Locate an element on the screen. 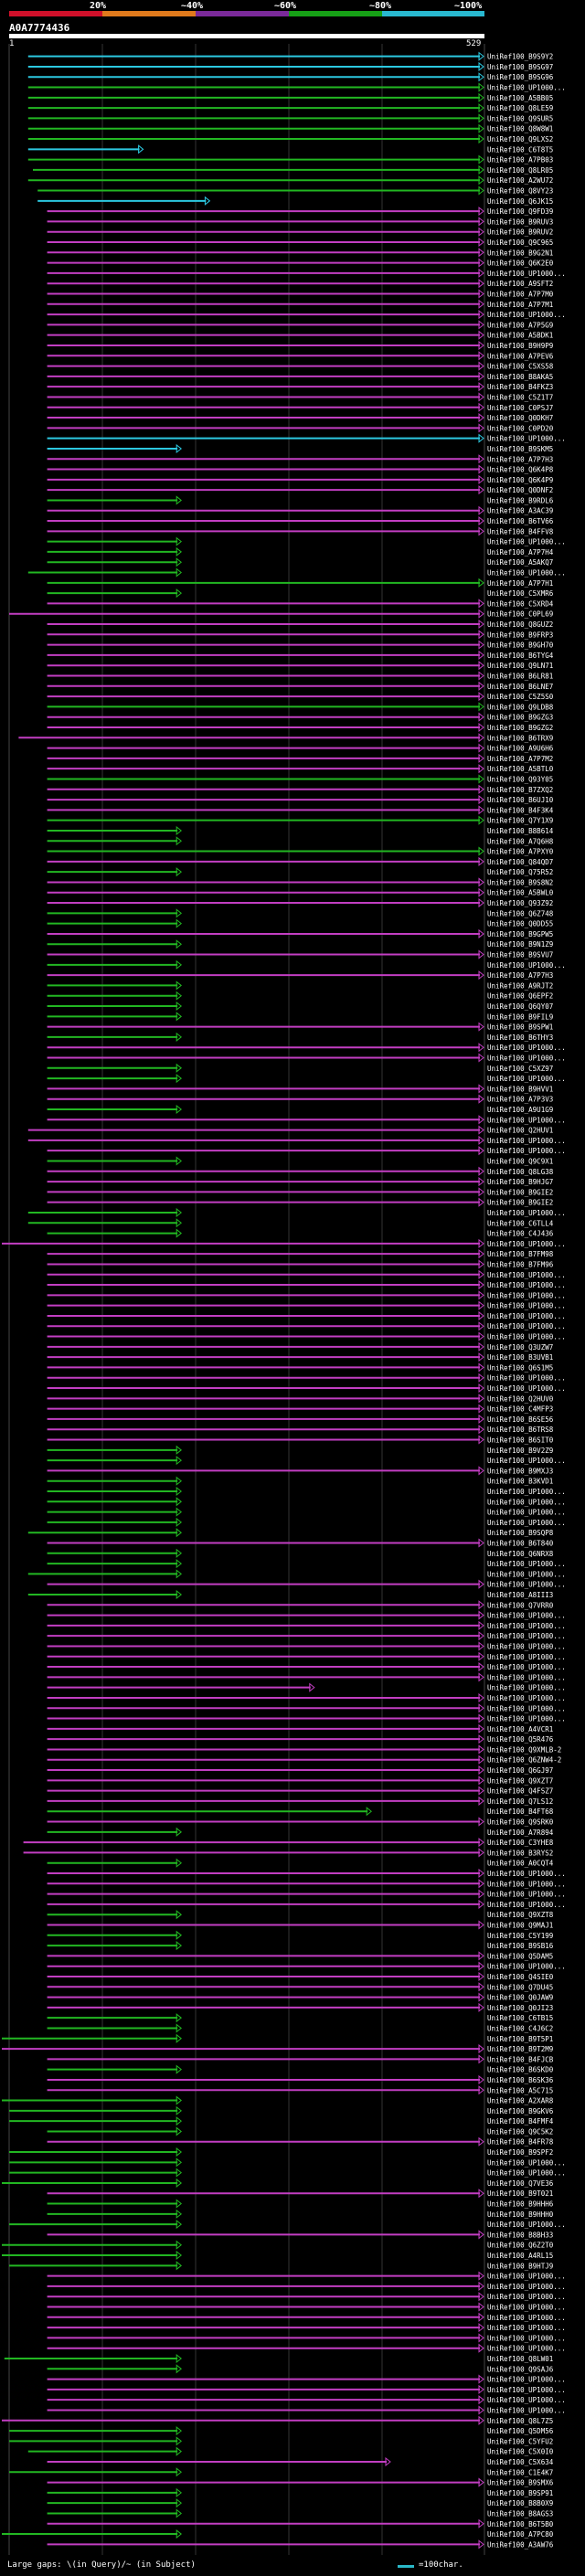 The width and height of the screenshot is (585, 2576). hit-label: UniRef100_B9S9Y2 is located at coordinates (520, 57).